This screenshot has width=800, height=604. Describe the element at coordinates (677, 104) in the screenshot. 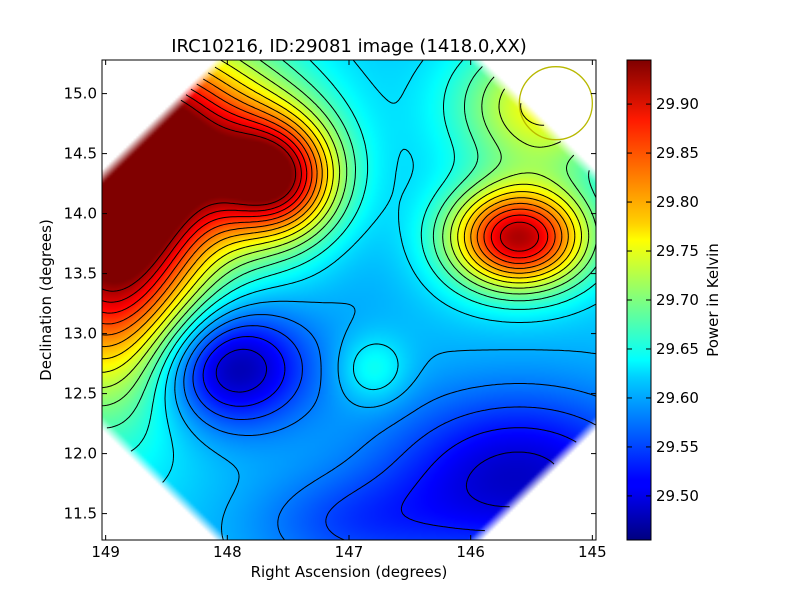

I see `colorbar-tick-label: 29.90` at that location.